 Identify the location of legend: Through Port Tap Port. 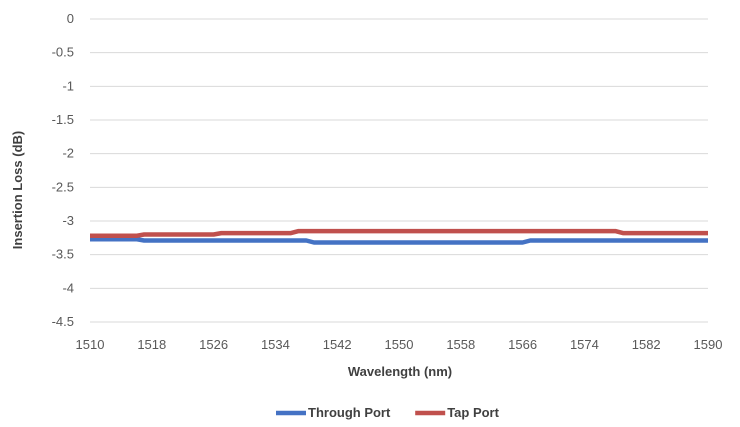
(388, 412).